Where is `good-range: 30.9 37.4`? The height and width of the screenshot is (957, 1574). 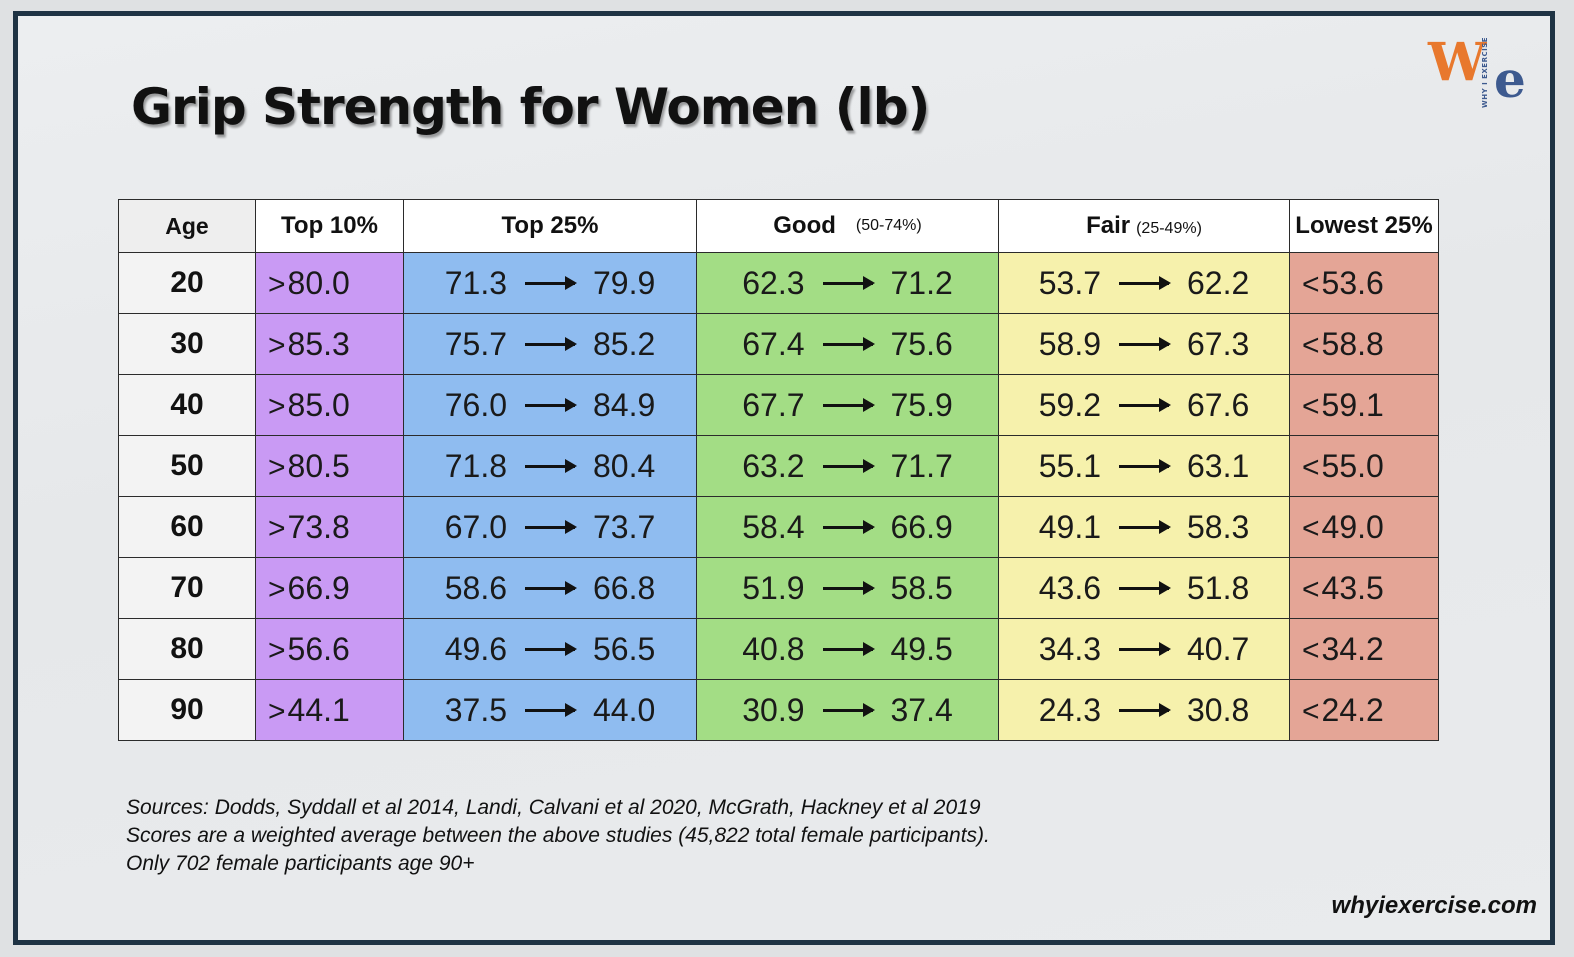
good-range: 30.9 37.4 is located at coordinates (847, 710).